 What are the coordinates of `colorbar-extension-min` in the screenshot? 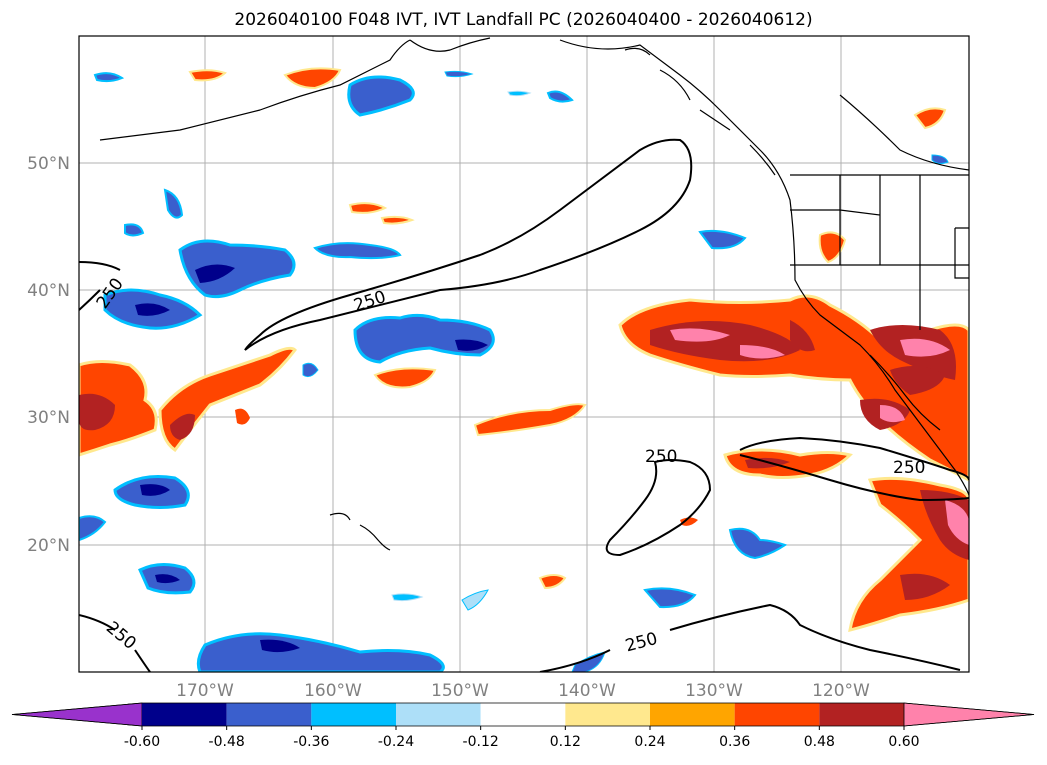 It's located at (77, 714).